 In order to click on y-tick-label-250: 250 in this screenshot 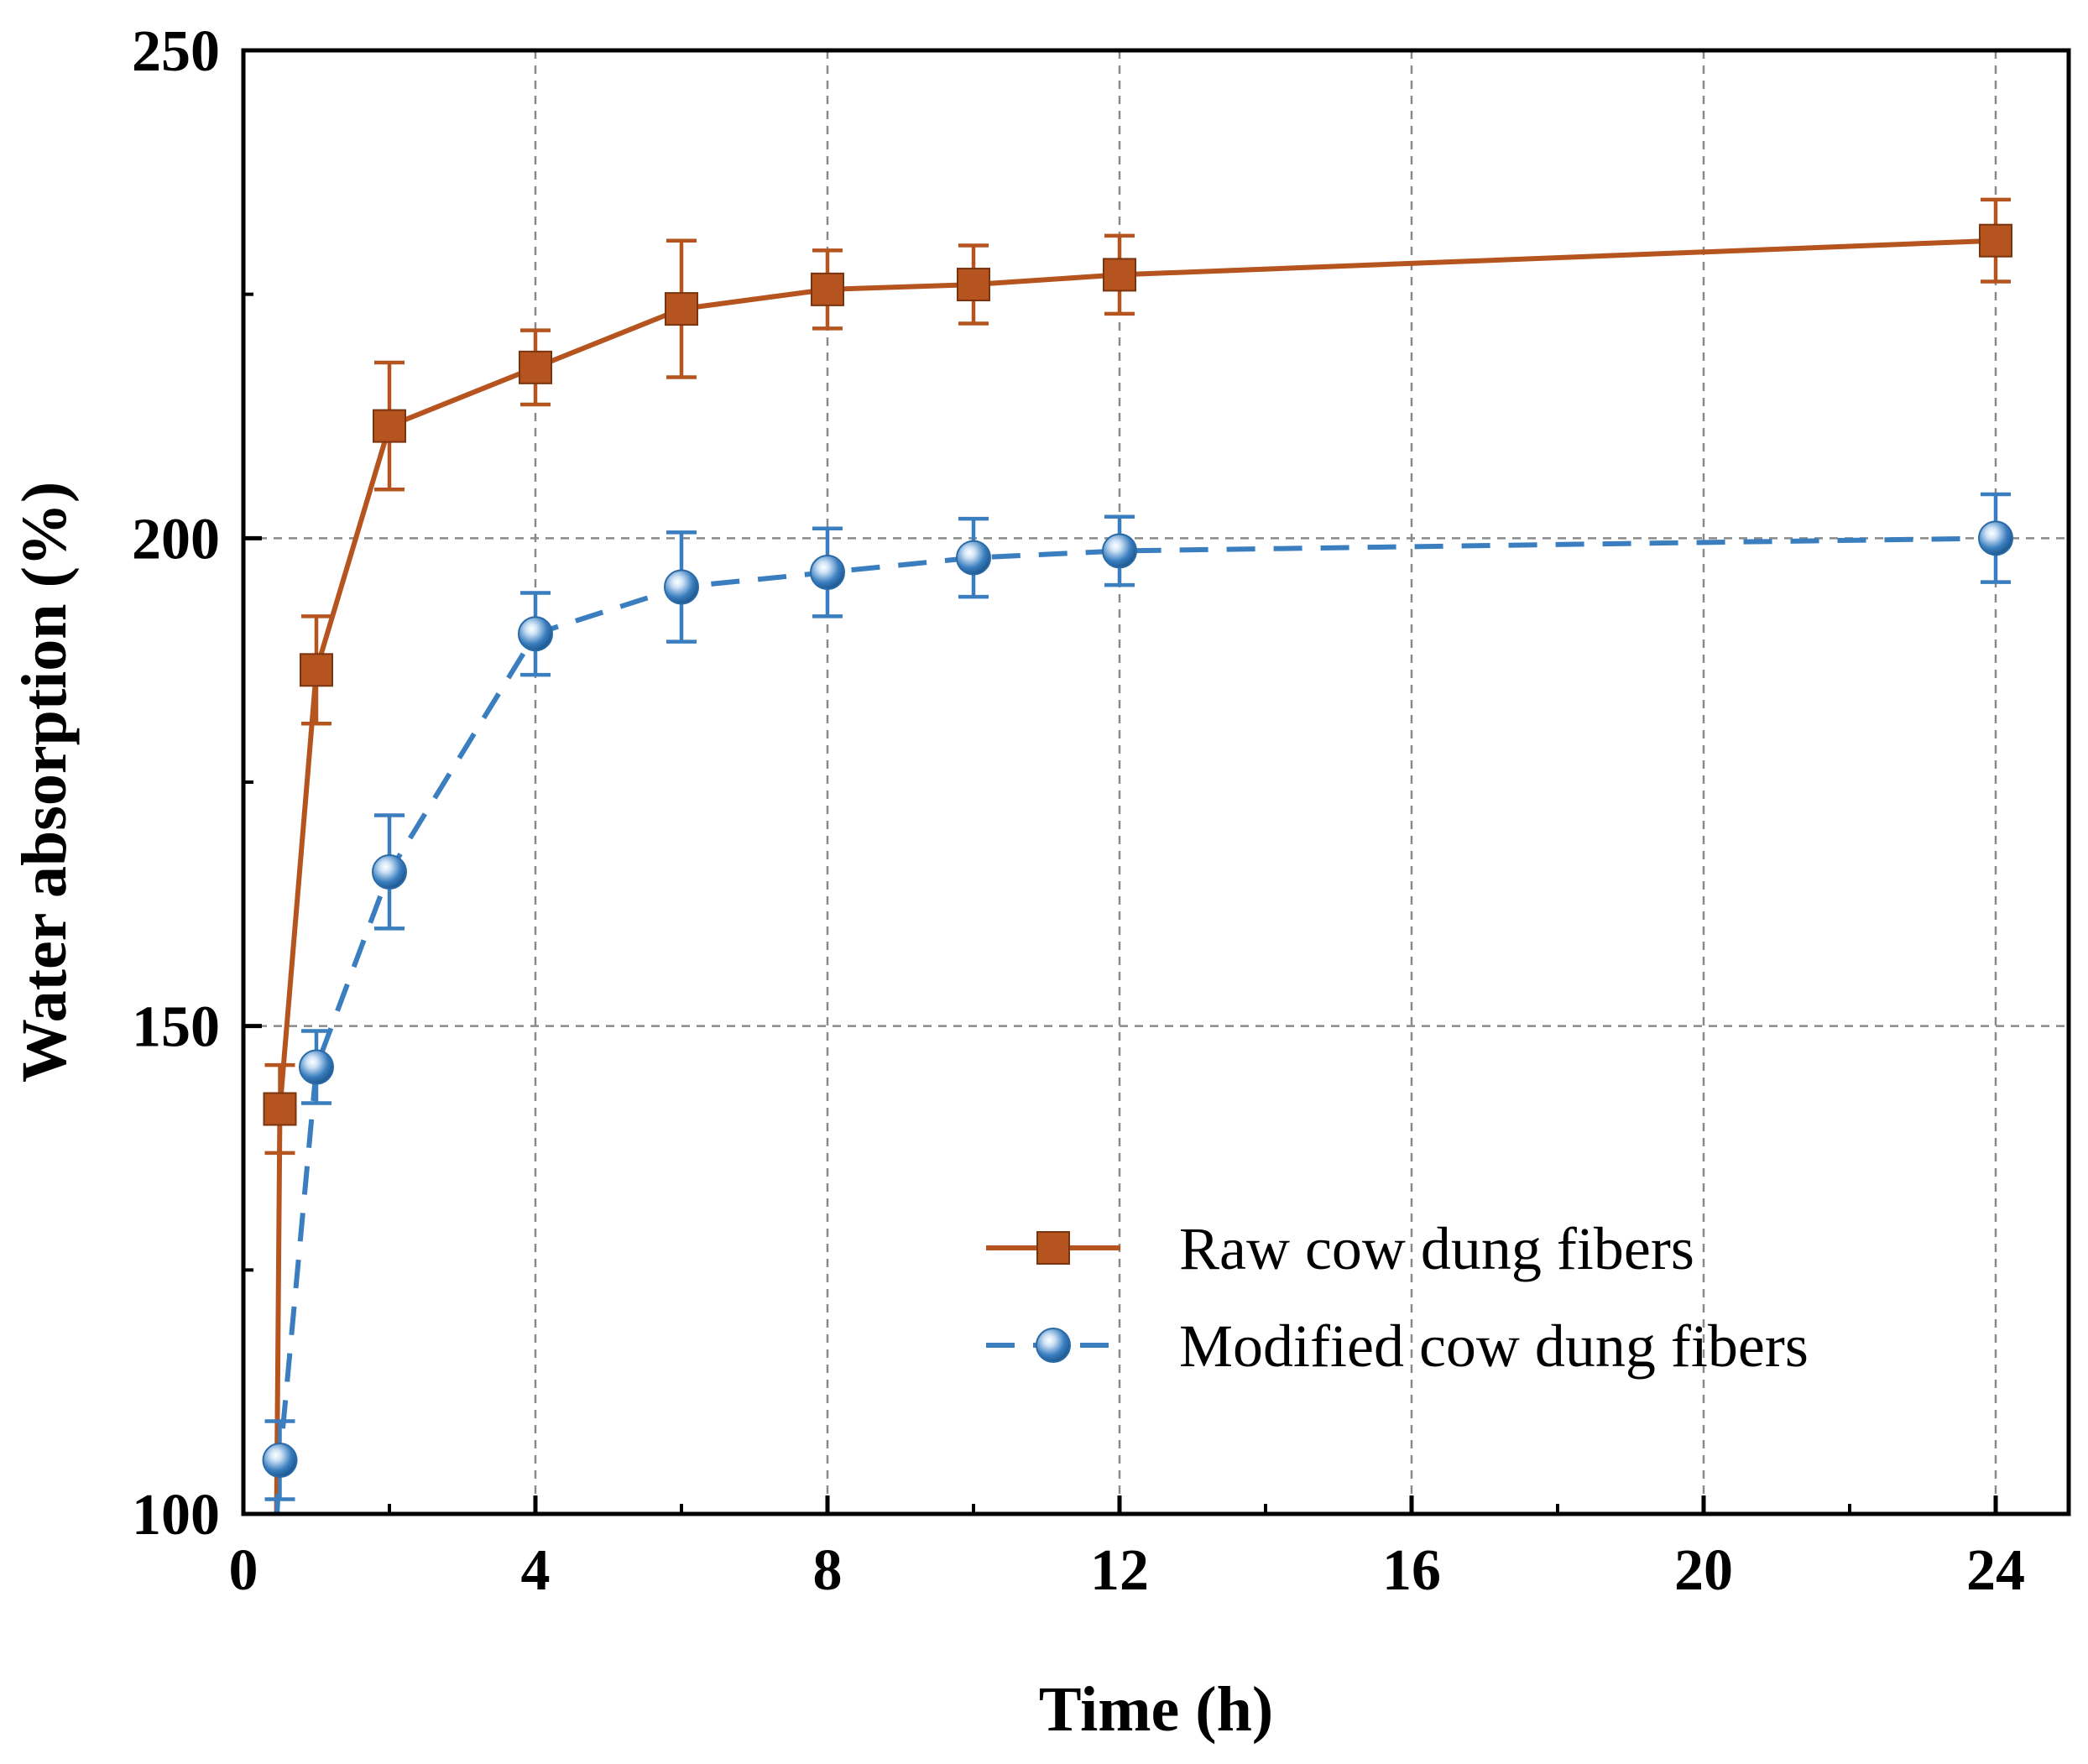, I will do `click(176, 51)`.